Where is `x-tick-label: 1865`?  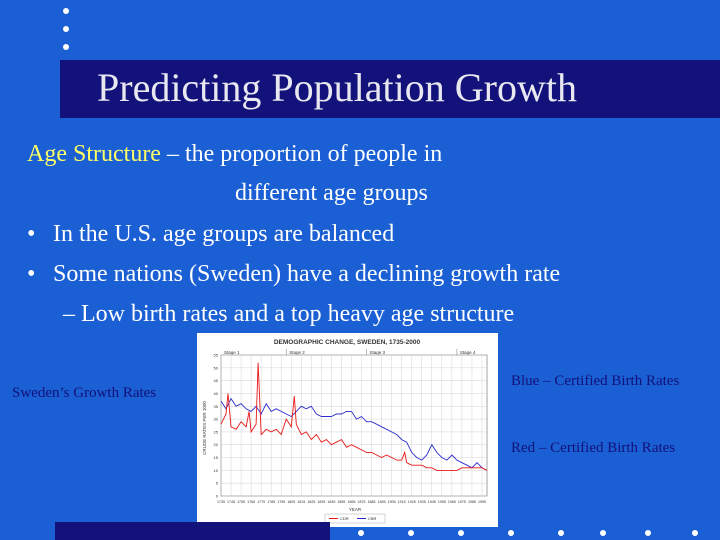
x-tick-label: 1865 is located at coordinates (351, 502).